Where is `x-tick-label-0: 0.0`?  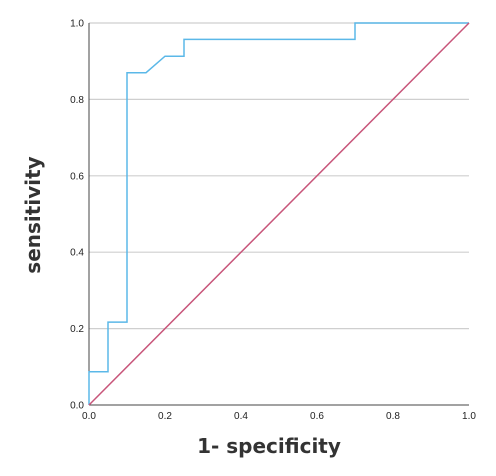 x-tick-label-0: 0.0 is located at coordinates (89, 416).